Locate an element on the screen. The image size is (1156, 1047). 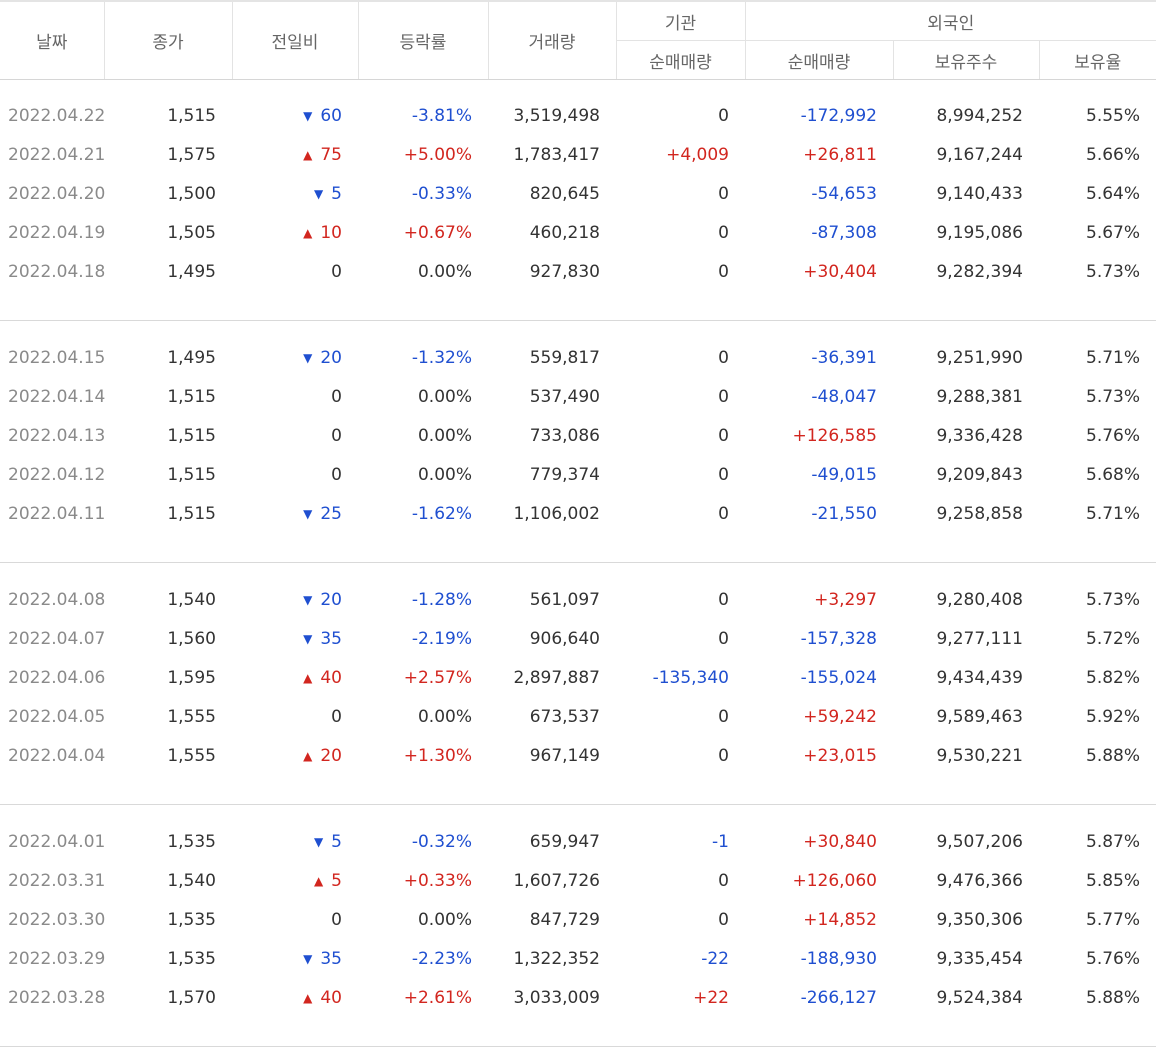
foreign-ratio-cell: 5.68% is located at coordinates (1113, 474).